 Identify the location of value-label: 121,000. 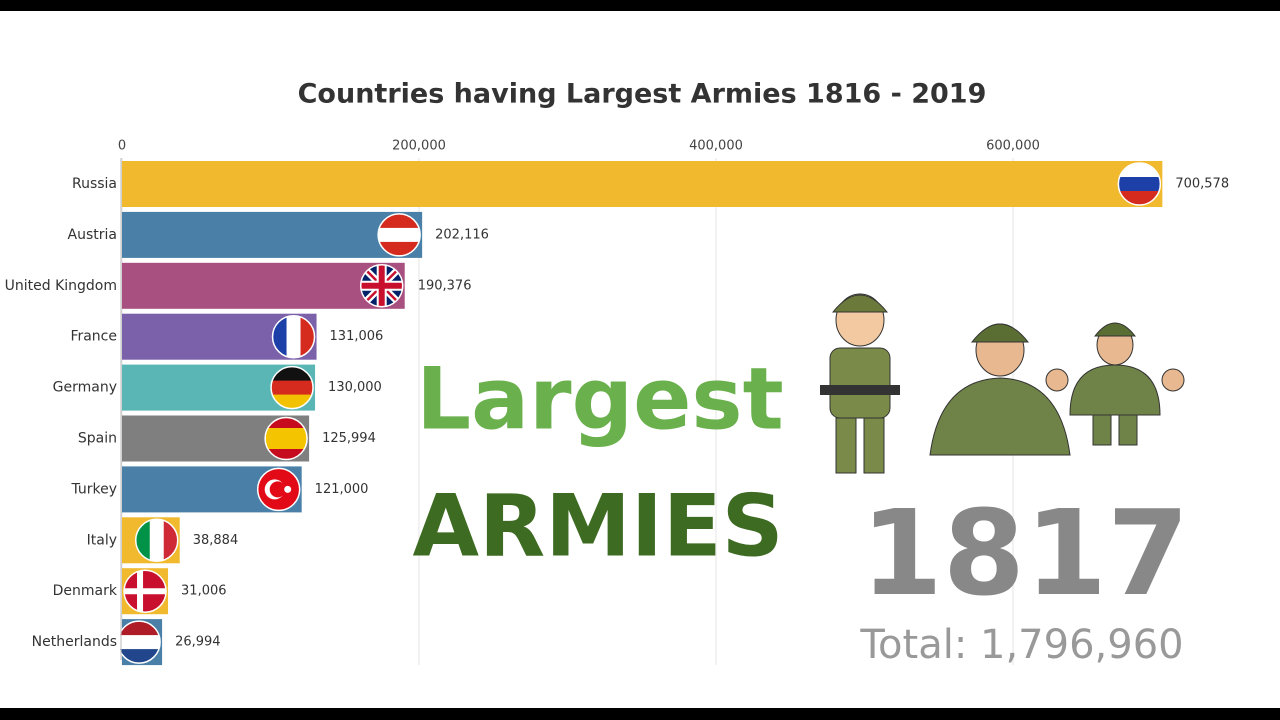
(342, 489).